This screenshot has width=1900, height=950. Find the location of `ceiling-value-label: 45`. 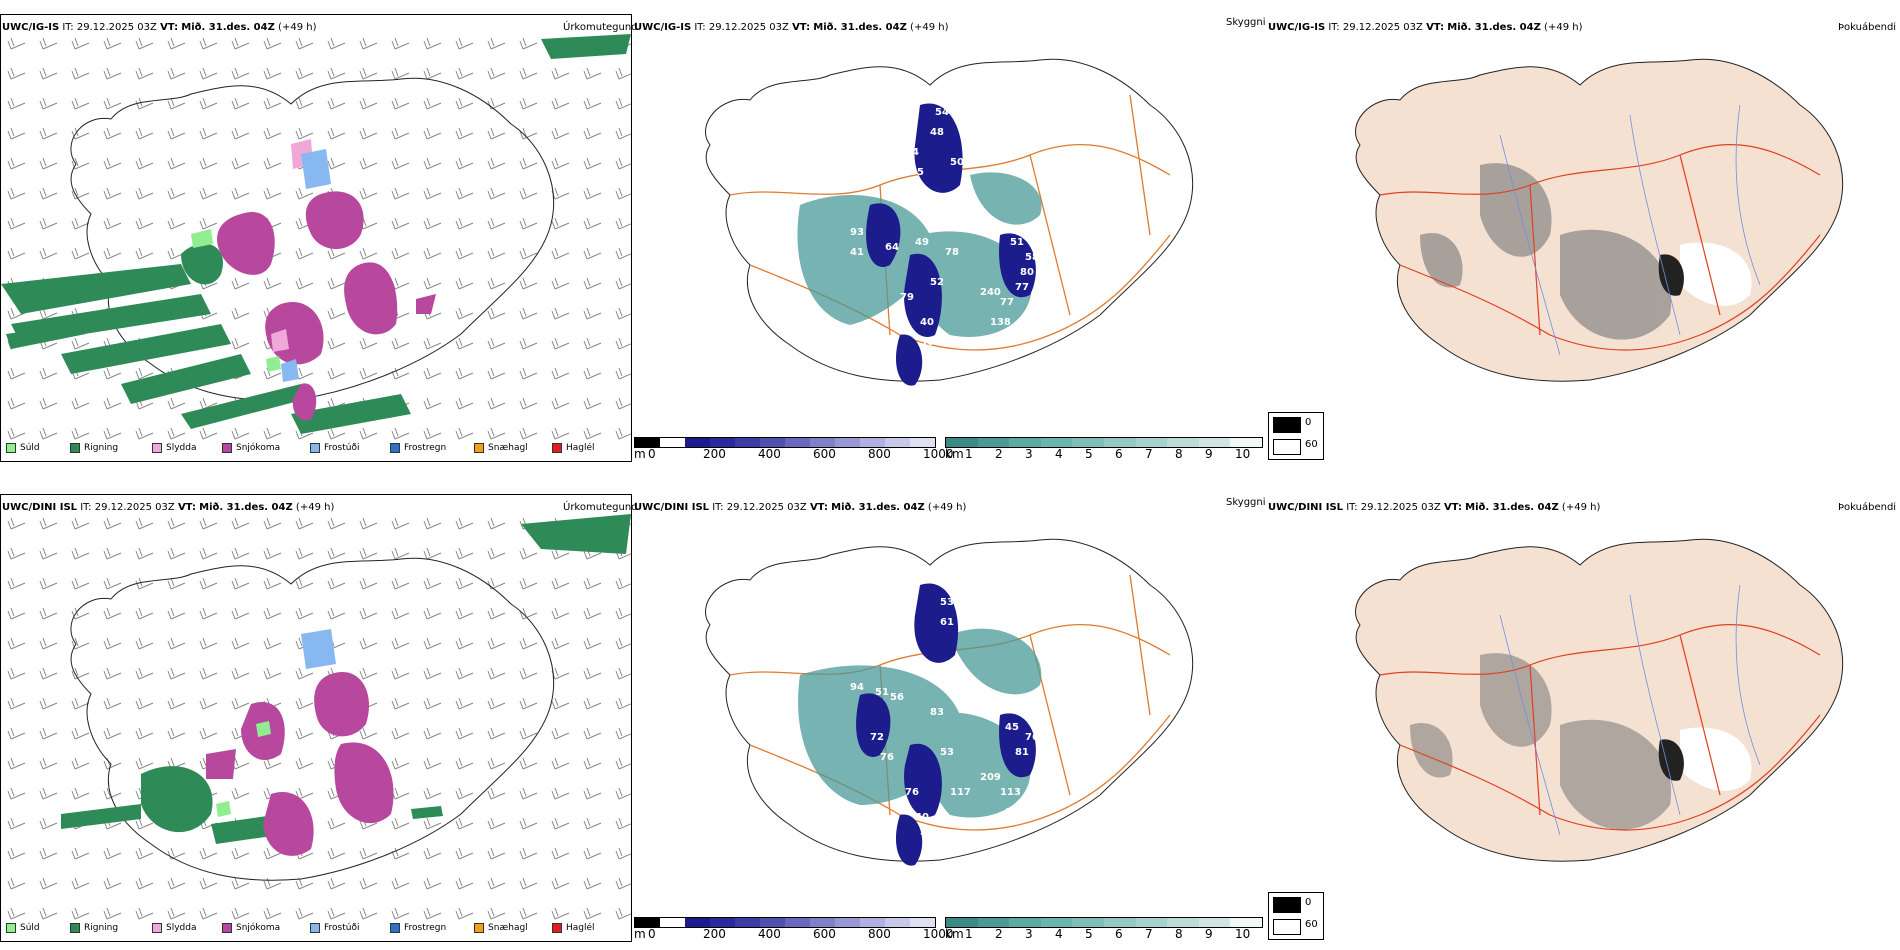

ceiling-value-label: 45 is located at coordinates (1012, 727).